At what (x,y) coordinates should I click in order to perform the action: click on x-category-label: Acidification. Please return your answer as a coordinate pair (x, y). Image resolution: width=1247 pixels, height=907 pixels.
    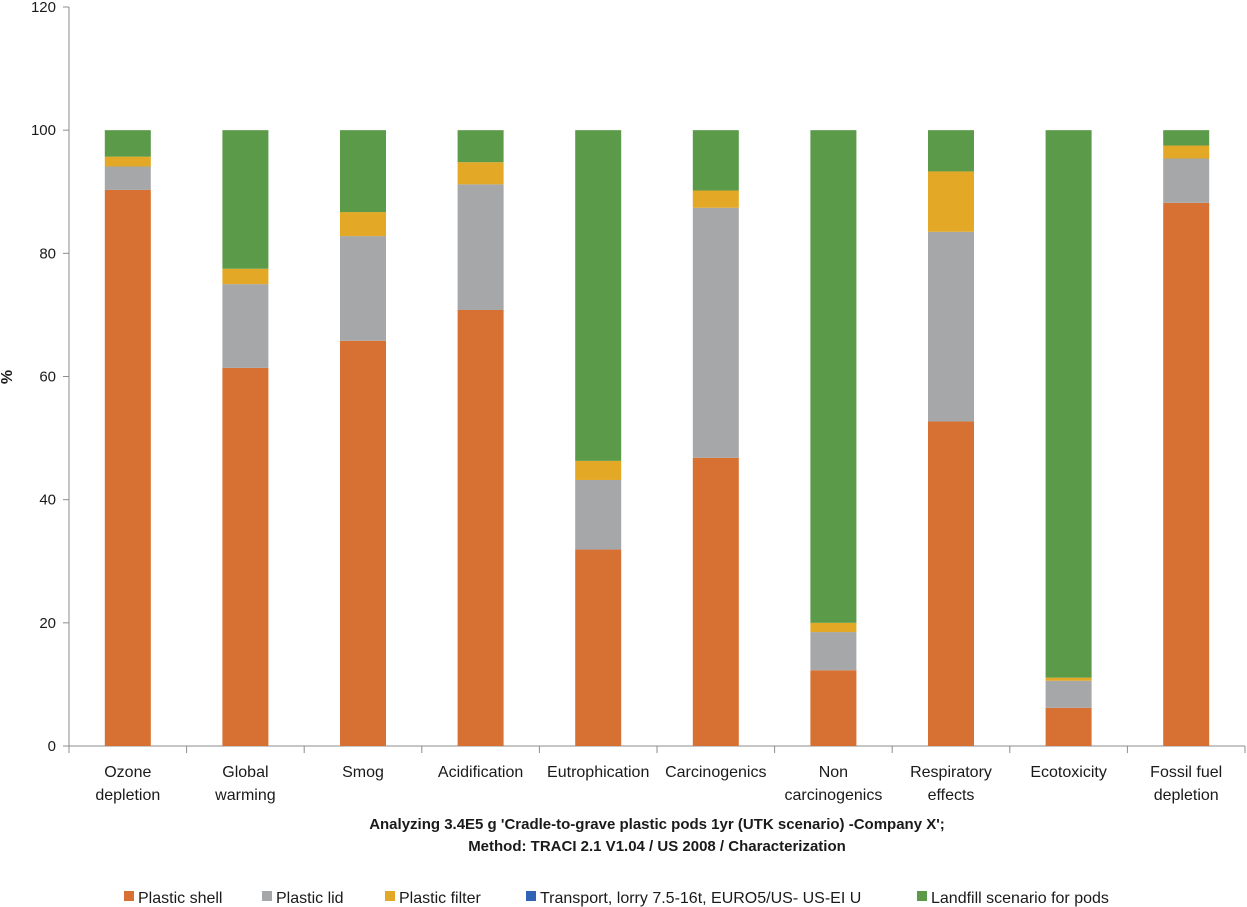
    Looking at the image, I should click on (480, 772).